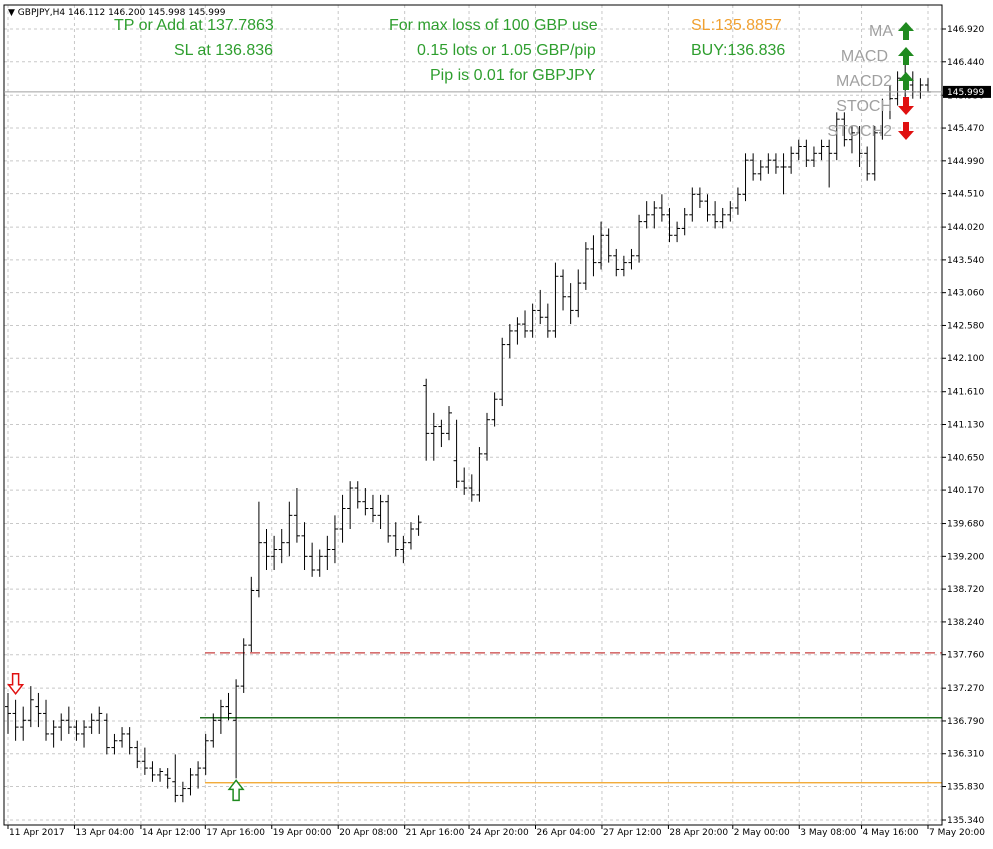  Describe the element at coordinates (16, 684) in the screenshot. I see `sell-signal-arrow-icon` at that location.